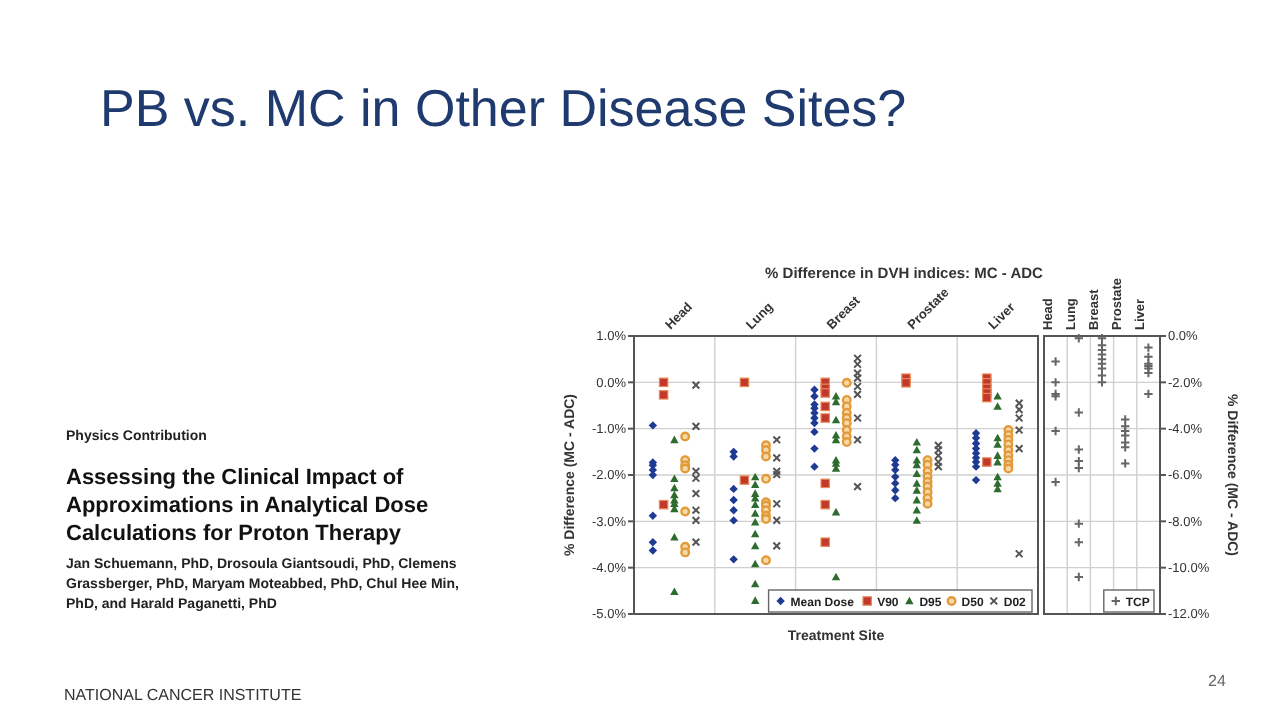 This screenshot has width=1280, height=720. What do you see at coordinates (1217, 681) in the screenshot?
I see `text: 24` at bounding box center [1217, 681].